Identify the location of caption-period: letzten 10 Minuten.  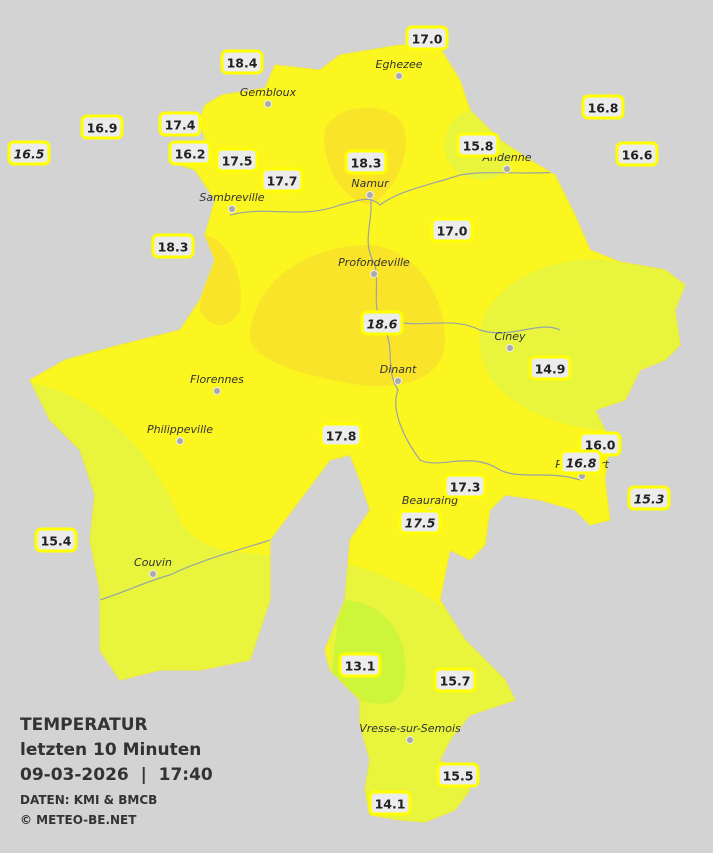
(110, 750).